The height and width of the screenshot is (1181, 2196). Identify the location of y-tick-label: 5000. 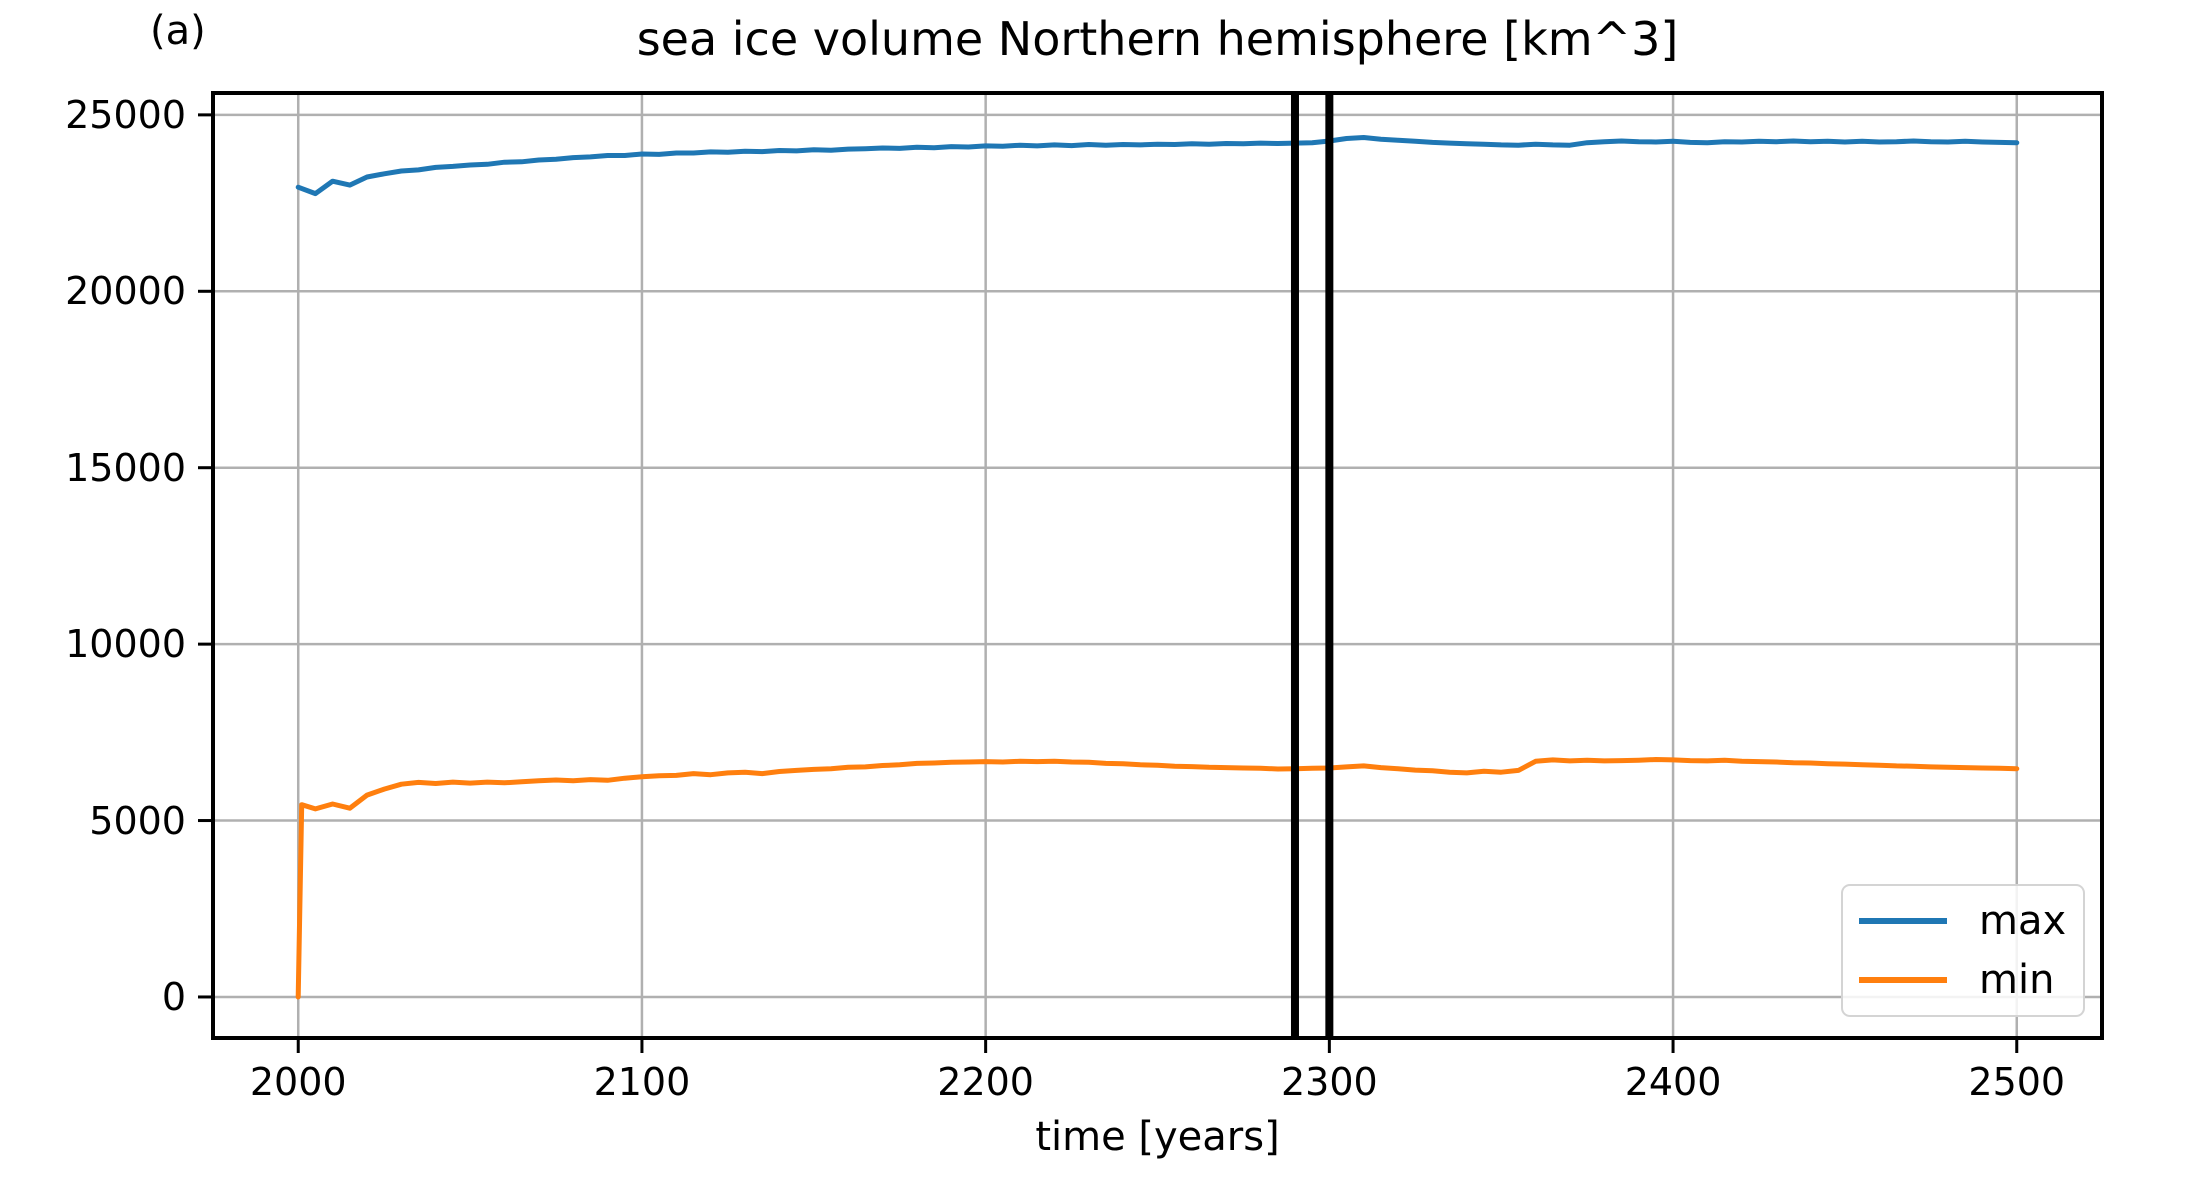
(137, 820).